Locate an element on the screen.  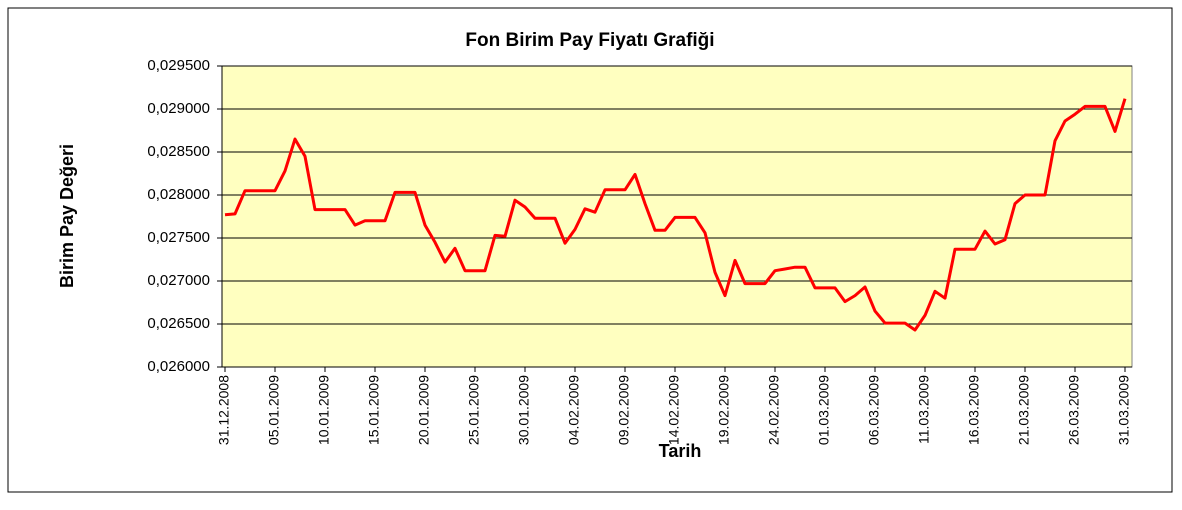
x-tick-label: 24.02.2009 is located at coordinates (774, 410).